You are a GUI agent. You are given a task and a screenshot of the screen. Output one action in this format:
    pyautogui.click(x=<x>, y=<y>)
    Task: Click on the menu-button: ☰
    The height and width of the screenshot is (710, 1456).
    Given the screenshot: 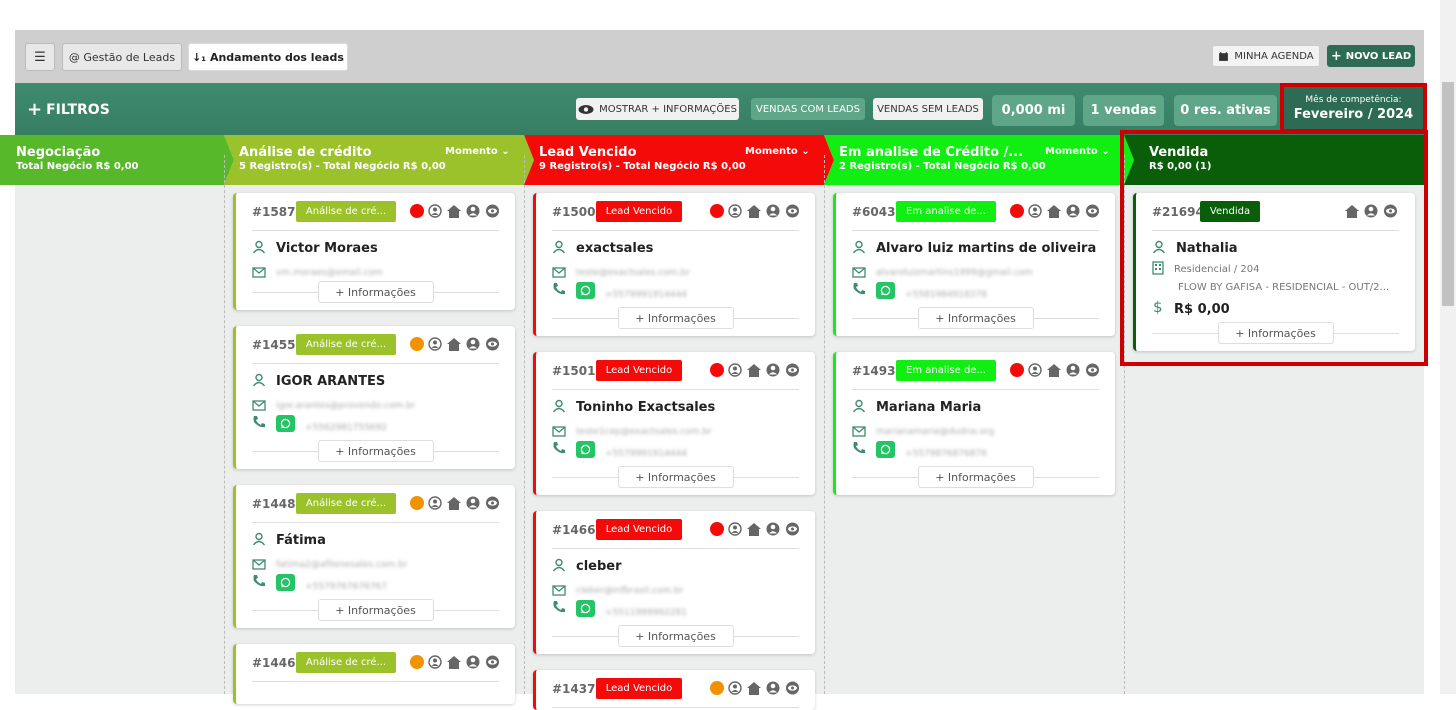 What is the action you would take?
    pyautogui.click(x=40, y=57)
    